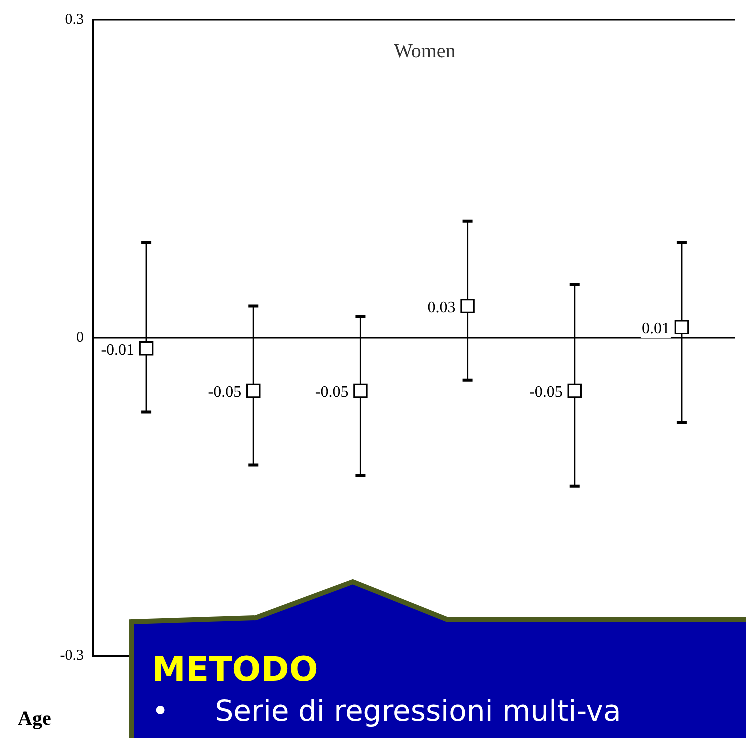  I want to click on x-axis-title: Age, so click(35, 719).